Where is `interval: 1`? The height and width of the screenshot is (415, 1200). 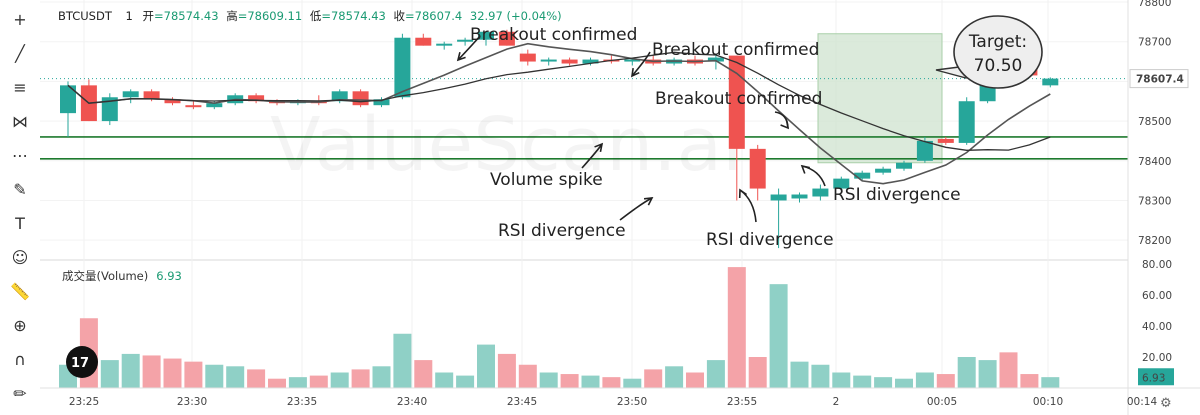 interval: 1 is located at coordinates (129, 16).